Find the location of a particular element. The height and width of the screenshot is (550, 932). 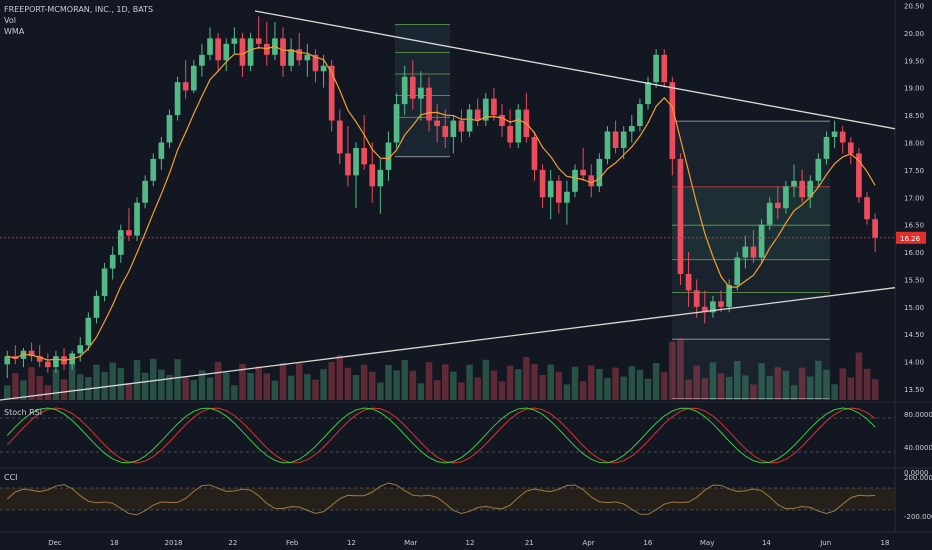

stoch-d-line is located at coordinates (441, 435).